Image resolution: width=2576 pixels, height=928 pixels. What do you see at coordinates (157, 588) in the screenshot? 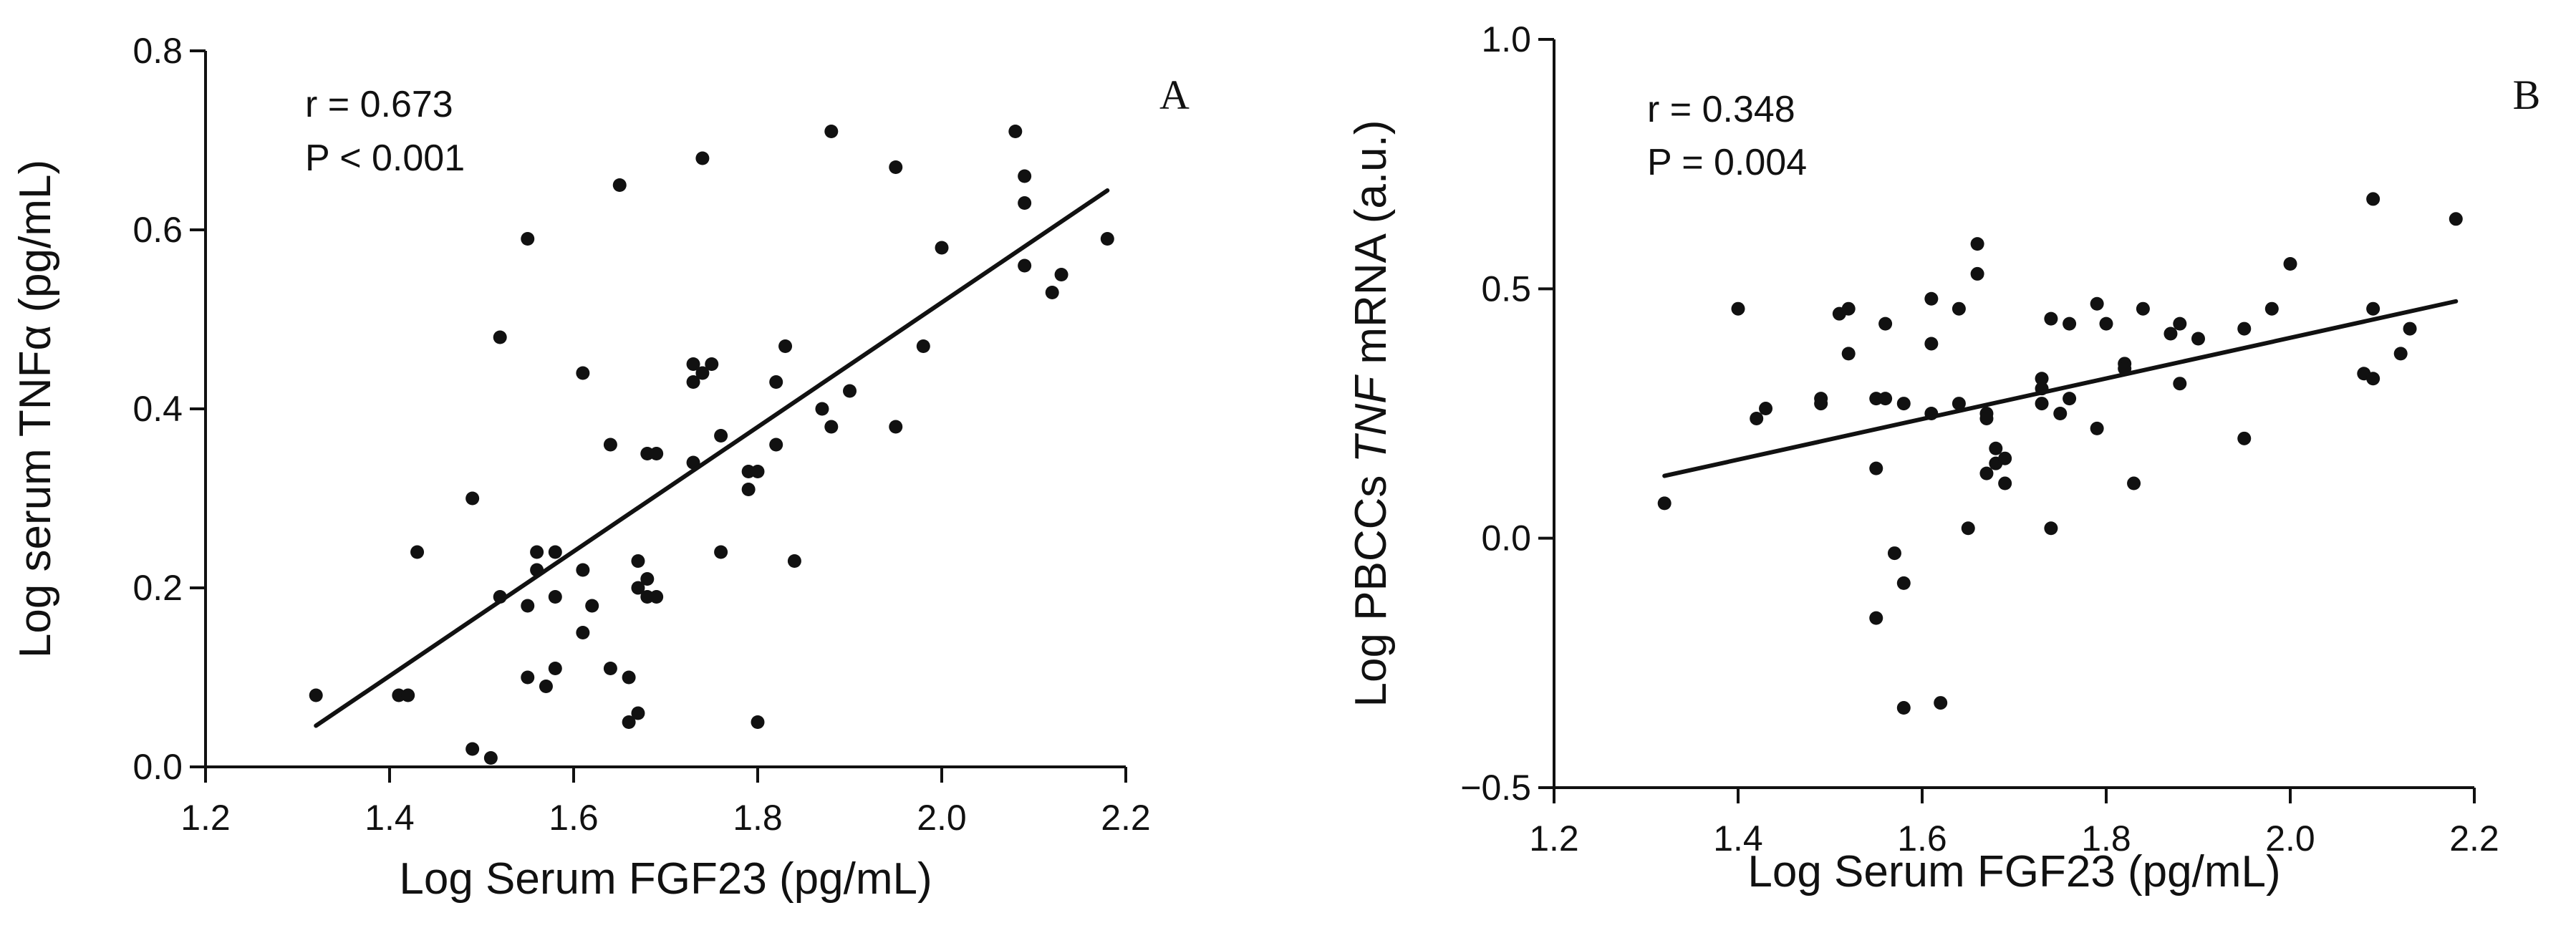
I see `y-tick-label: 0.2` at bounding box center [157, 588].